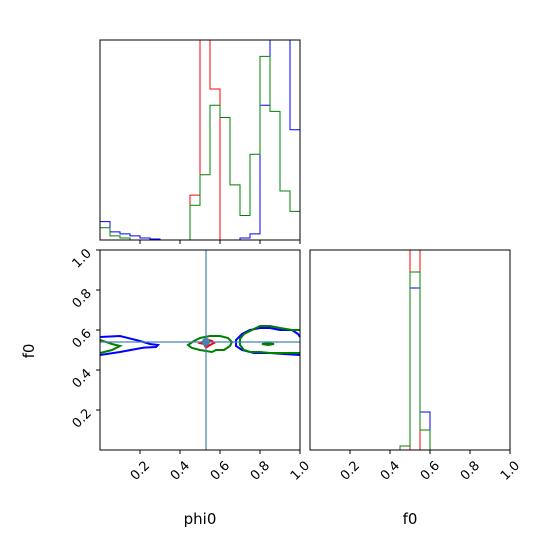  What do you see at coordinates (390, 470) in the screenshot?
I see `f0-hist-x-tick-label: 0.4` at bounding box center [390, 470].